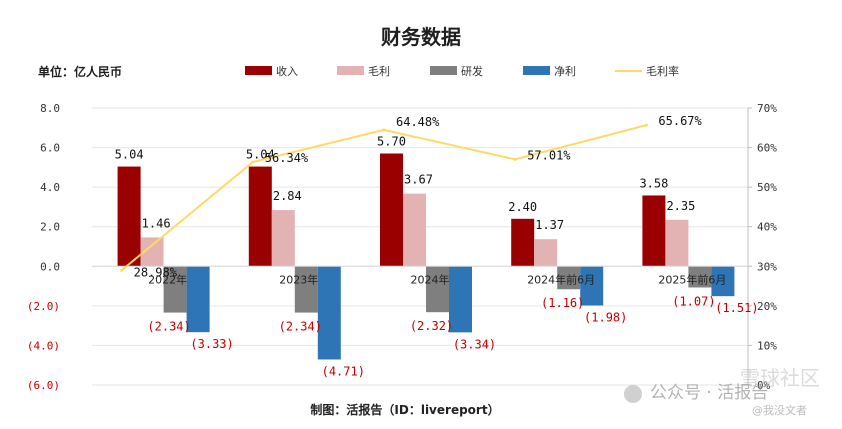 The image size is (842, 429). Describe the element at coordinates (391, 142) in the screenshot. I see `bar-data-label: 5.70` at that location.